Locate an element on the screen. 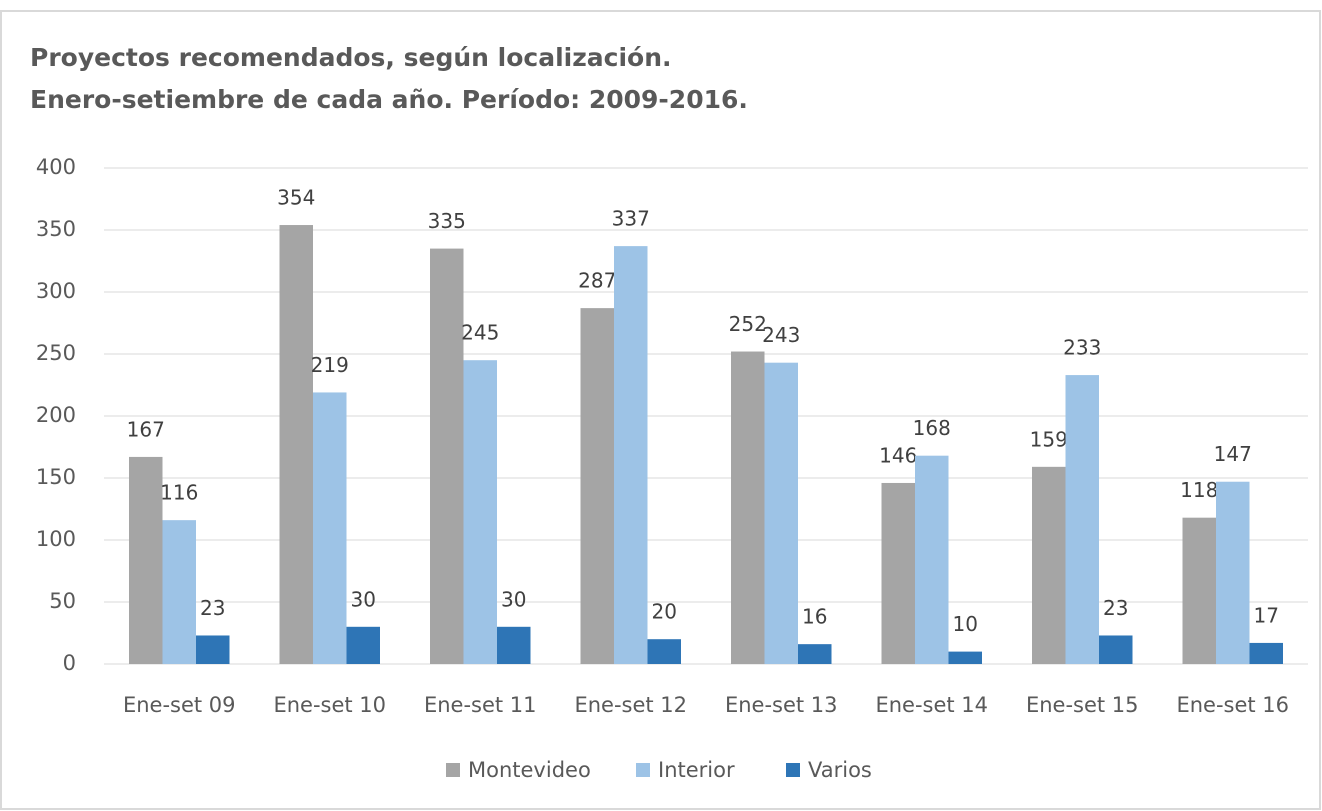  data-label: 20 is located at coordinates (664, 612).